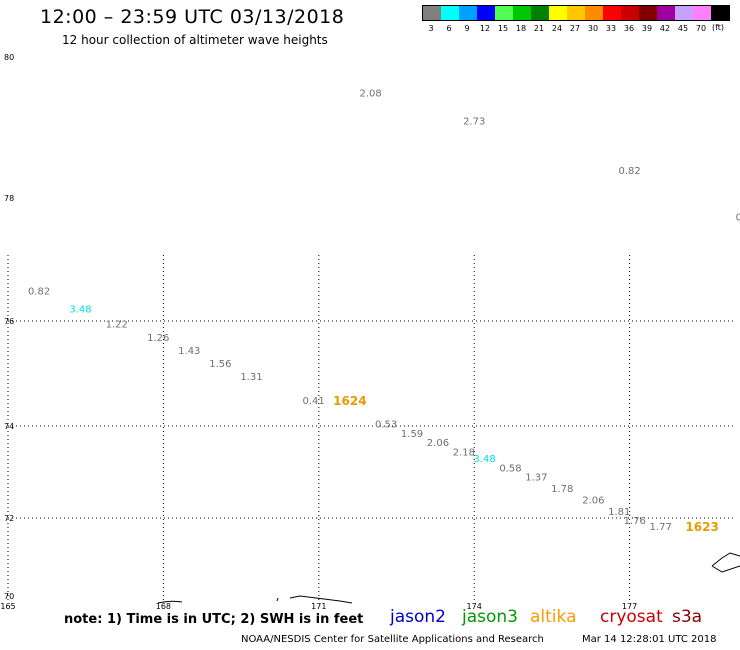  I want to click on wave-height-value: 1.76, so click(635, 521).